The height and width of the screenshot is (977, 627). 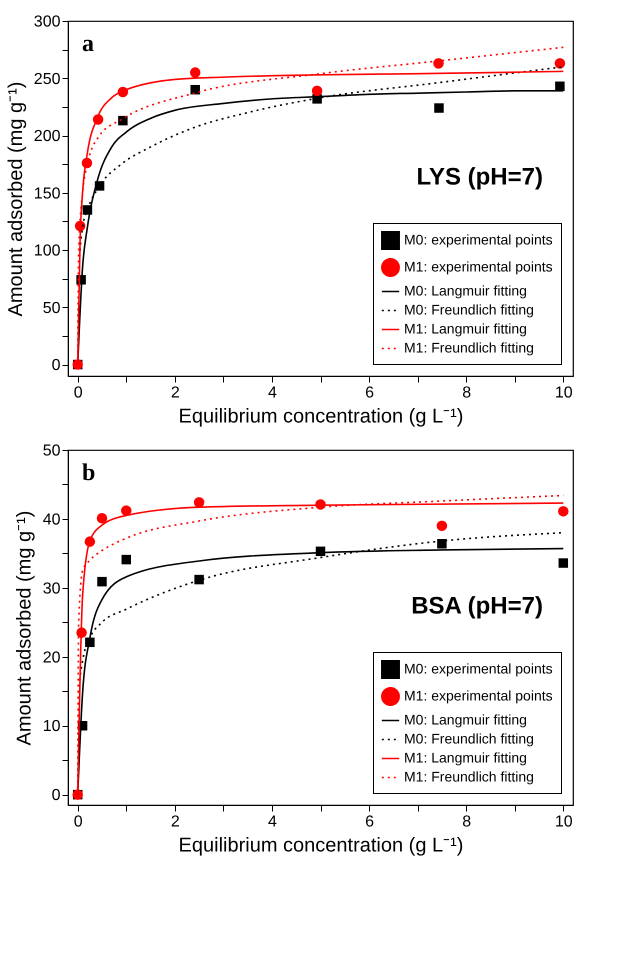 What do you see at coordinates (51, 657) in the screenshot?
I see `y-tick-label: 20` at bounding box center [51, 657].